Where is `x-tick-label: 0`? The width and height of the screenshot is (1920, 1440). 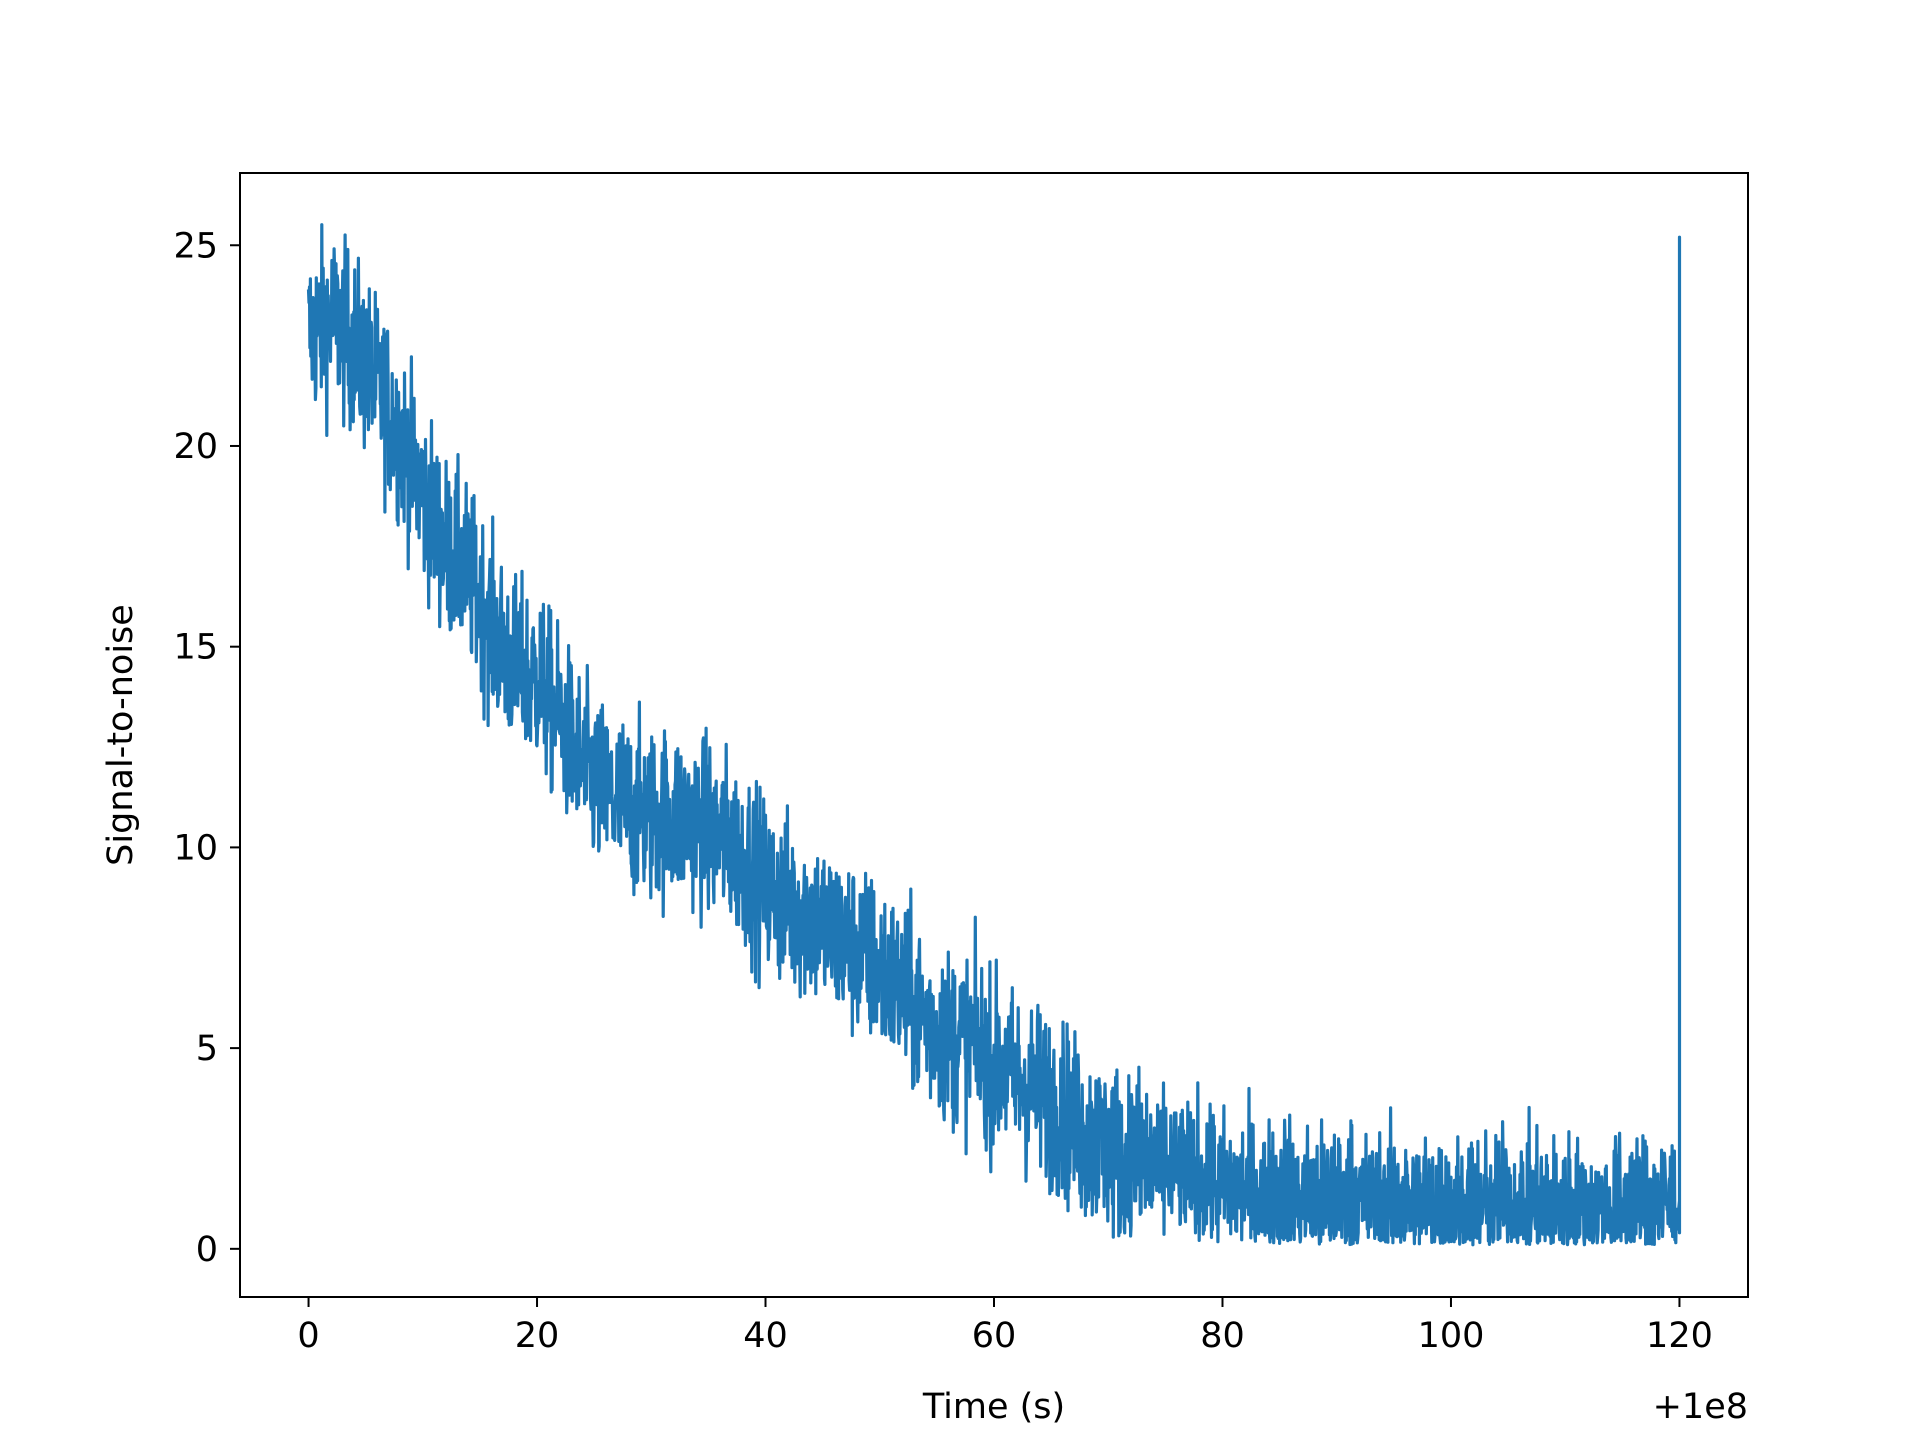 x-tick-label: 0 is located at coordinates (308, 1336).